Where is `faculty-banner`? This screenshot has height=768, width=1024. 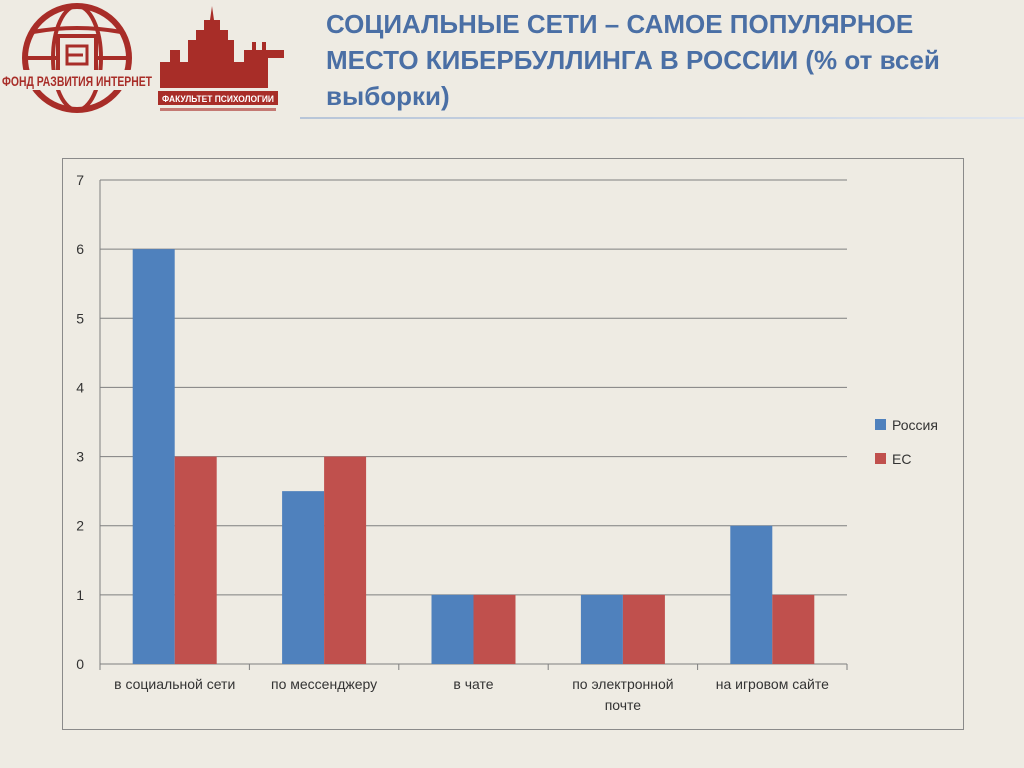 faculty-banner is located at coordinates (218, 98).